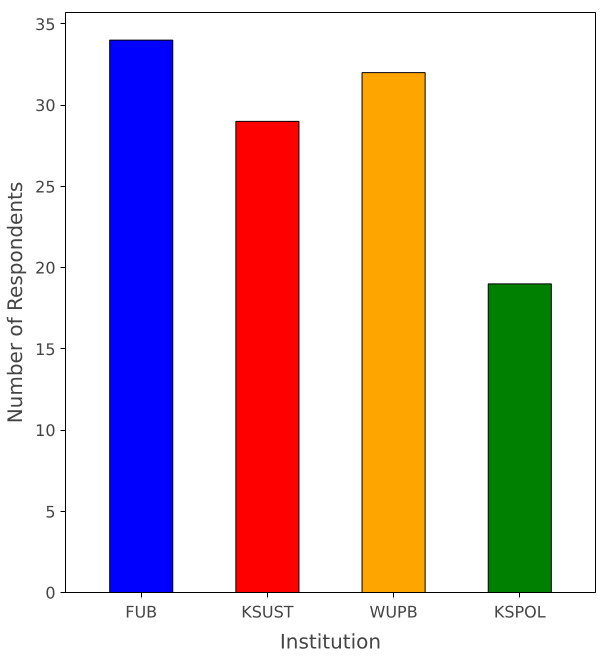 The image size is (600, 656). Describe the element at coordinates (394, 612) in the screenshot. I see `x-tick-label: WUPB` at that location.